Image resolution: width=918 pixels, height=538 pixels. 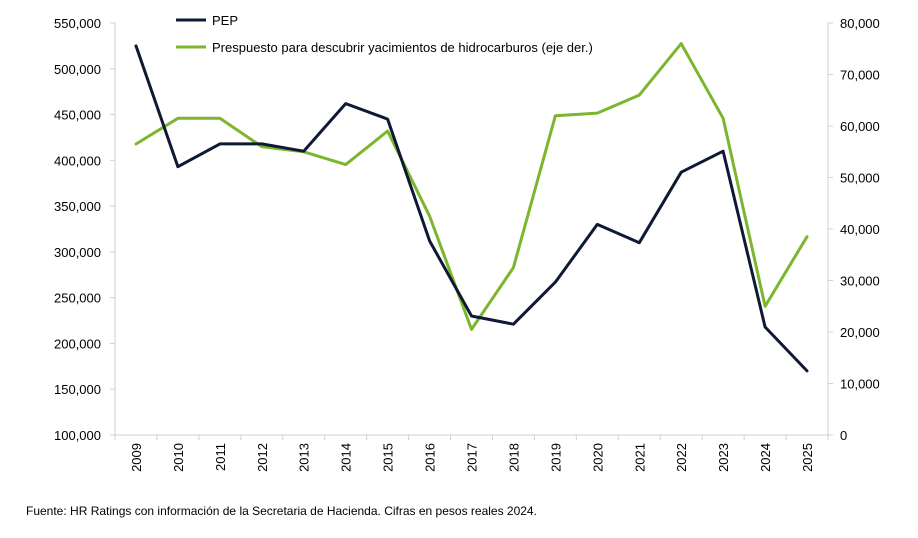 I want to click on x-tick-label: 2024, so click(x=765, y=457).